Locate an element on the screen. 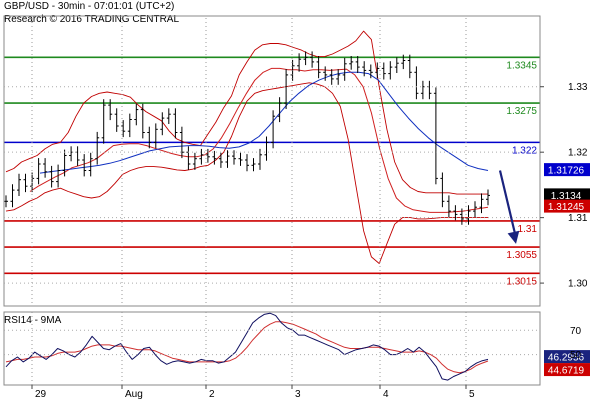 The width and height of the screenshot is (590, 400). rsi-line is located at coordinates (247, 346).